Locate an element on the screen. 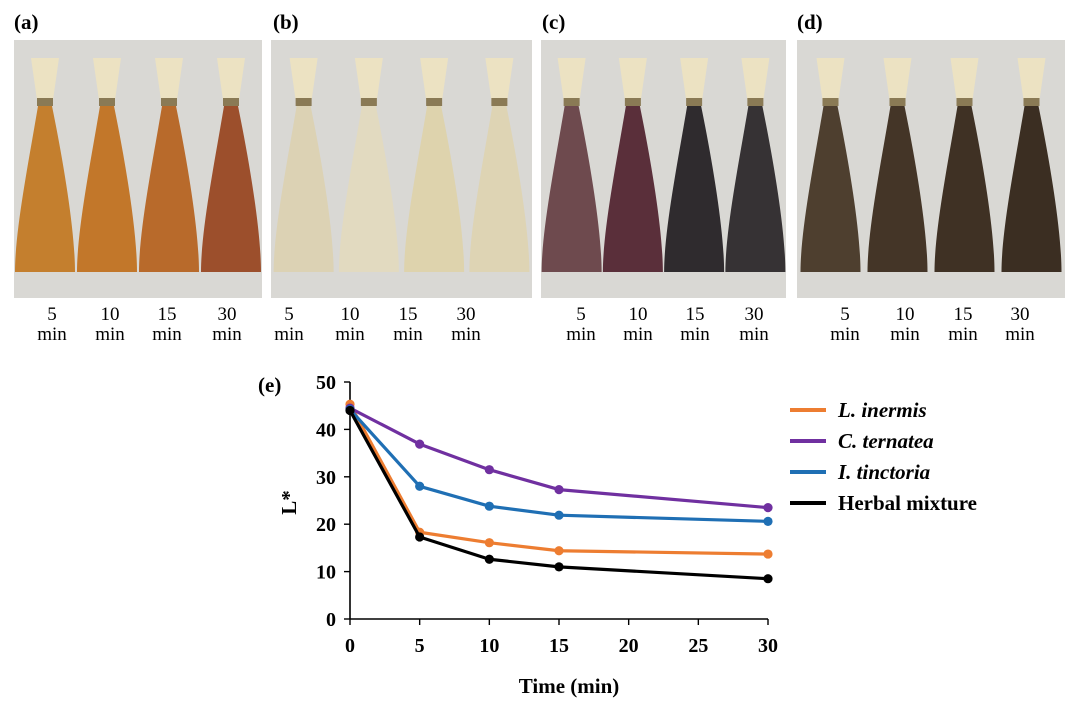 The width and height of the screenshot is (1080, 710). x-tick-label: 25 is located at coordinates (698, 646).